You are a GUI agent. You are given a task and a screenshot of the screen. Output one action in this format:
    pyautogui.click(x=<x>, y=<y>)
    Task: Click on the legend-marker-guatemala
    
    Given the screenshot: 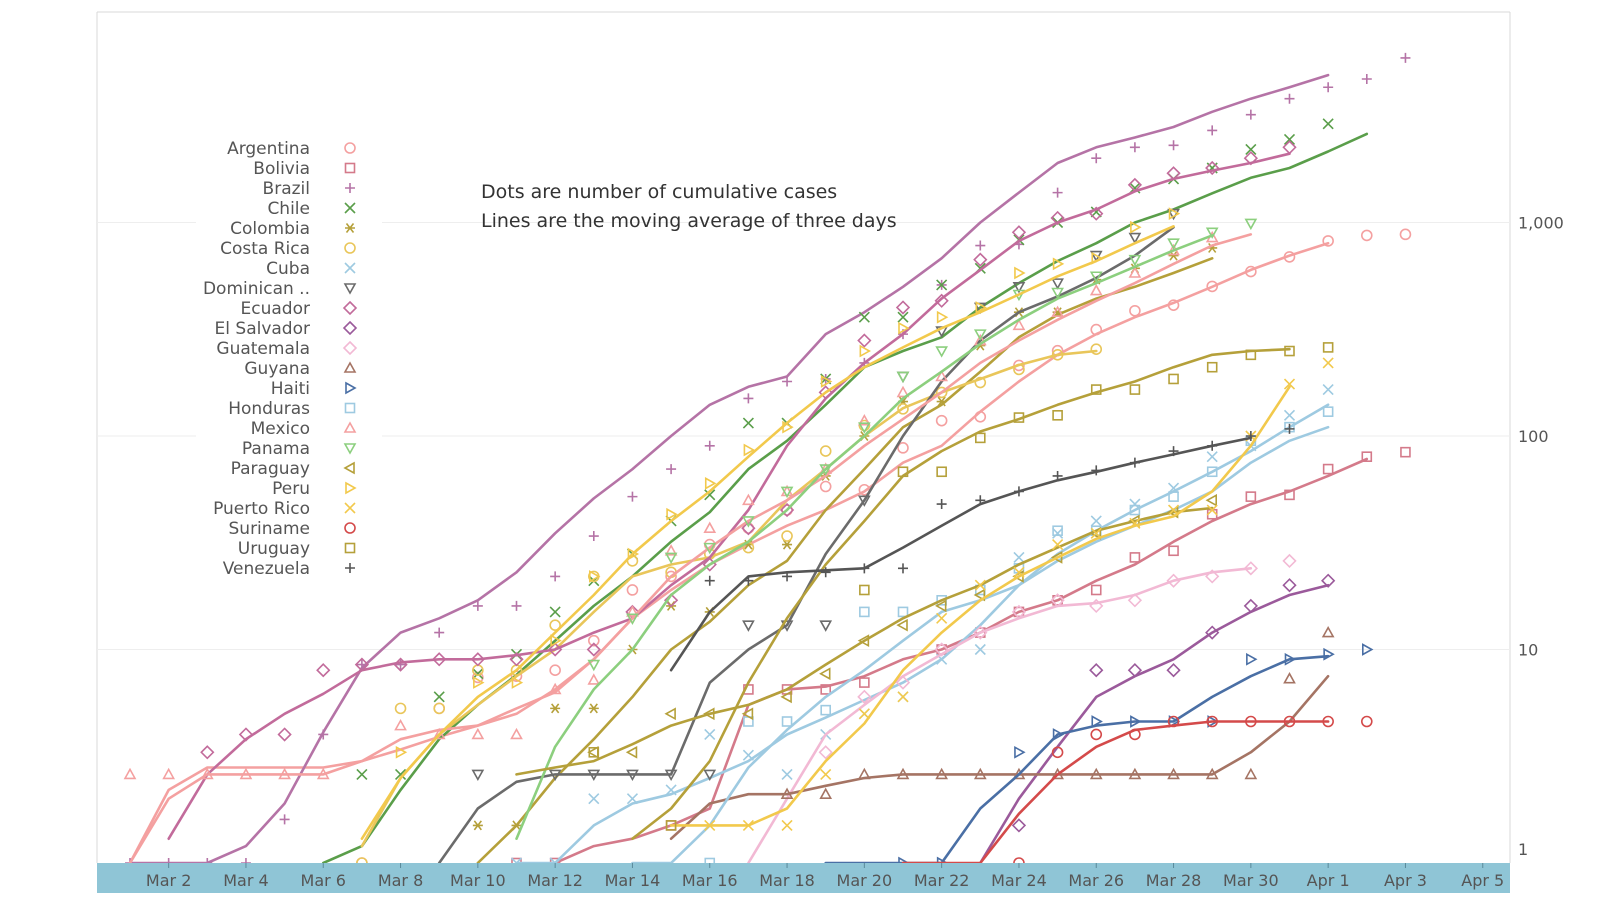 What is the action you would take?
    pyautogui.click(x=350, y=348)
    